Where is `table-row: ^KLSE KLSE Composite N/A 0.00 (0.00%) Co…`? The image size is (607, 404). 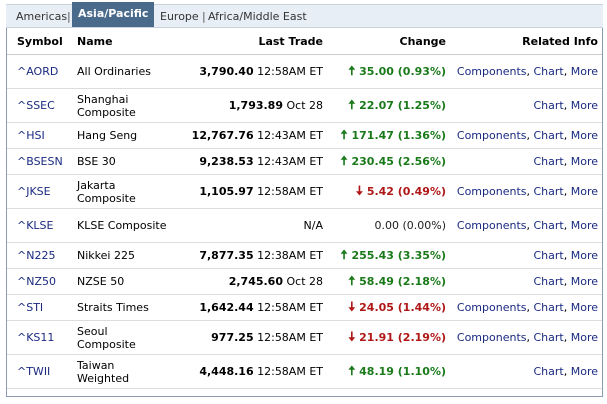 table-row: ^KLSE KLSE Composite N/A 0.00 (0.00%) Co… is located at coordinates (304, 225).